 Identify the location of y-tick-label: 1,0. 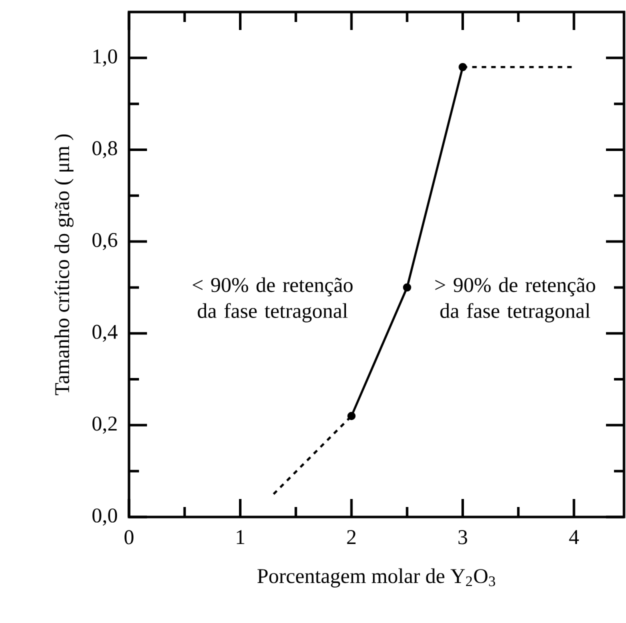
(106, 57).